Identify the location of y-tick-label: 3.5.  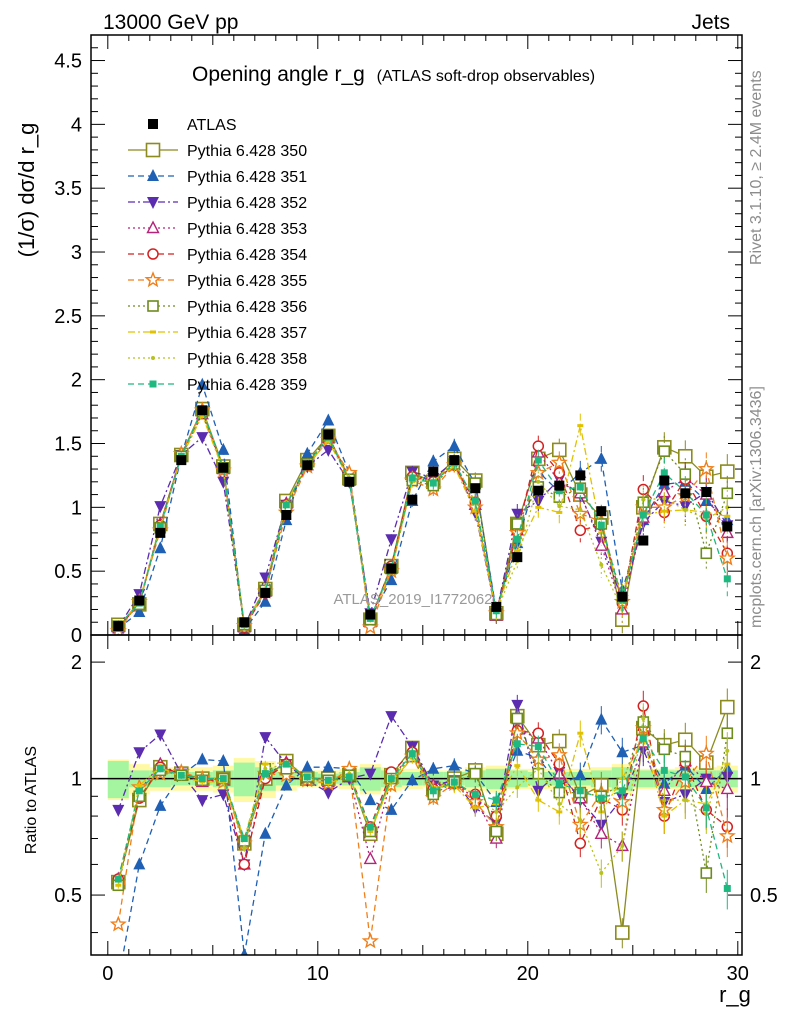
(68, 189).